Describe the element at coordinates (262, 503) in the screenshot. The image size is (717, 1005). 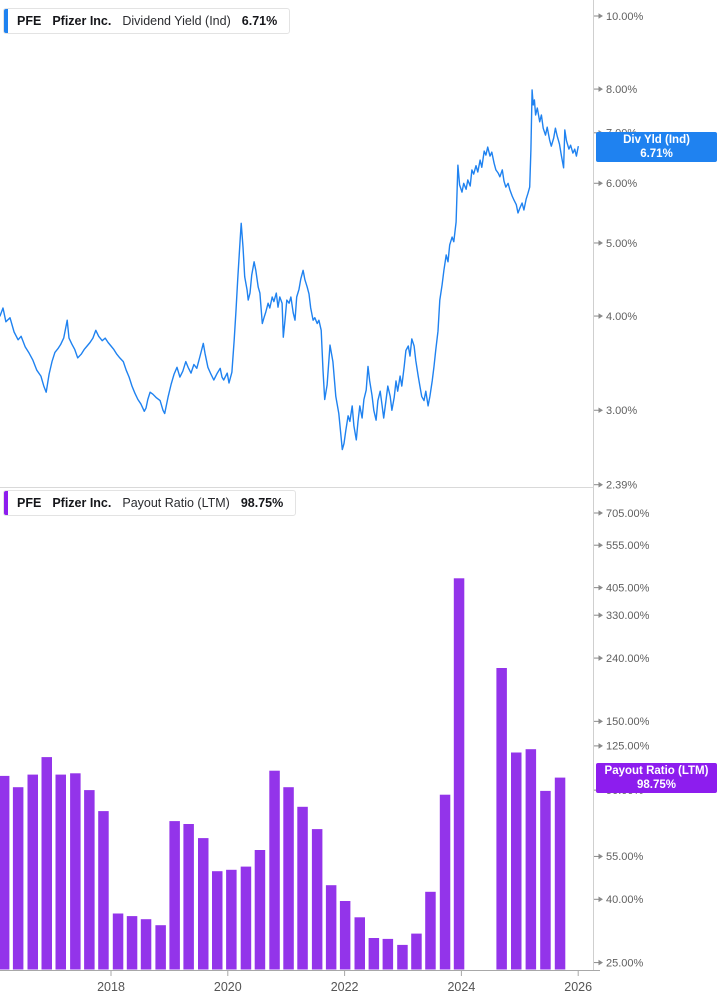
I see `metric-value: 98.75%` at that location.